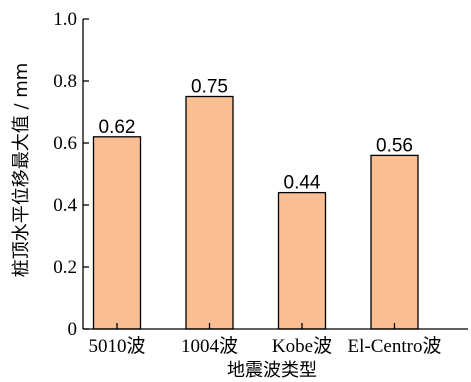  What do you see at coordinates (395, 346) in the screenshot?
I see `x-tick-label: El-Centro波` at bounding box center [395, 346].